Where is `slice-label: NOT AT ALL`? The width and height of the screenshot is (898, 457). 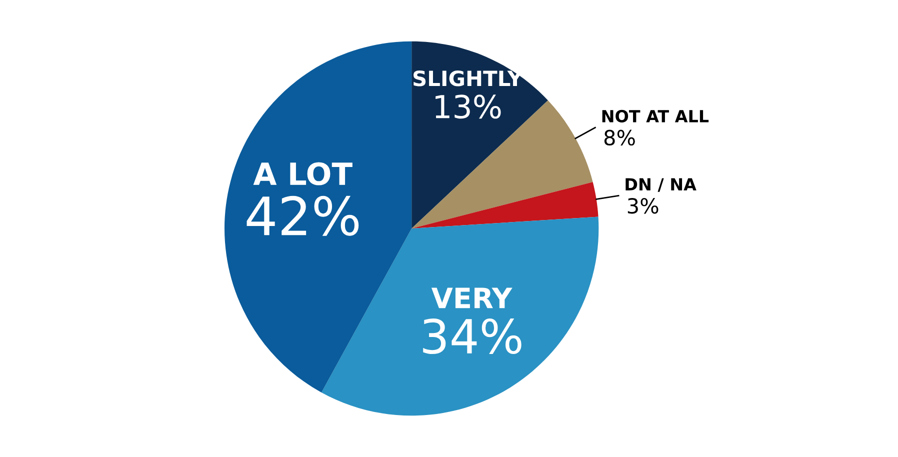
slice-label: NOT AT ALL is located at coordinates (655, 116).